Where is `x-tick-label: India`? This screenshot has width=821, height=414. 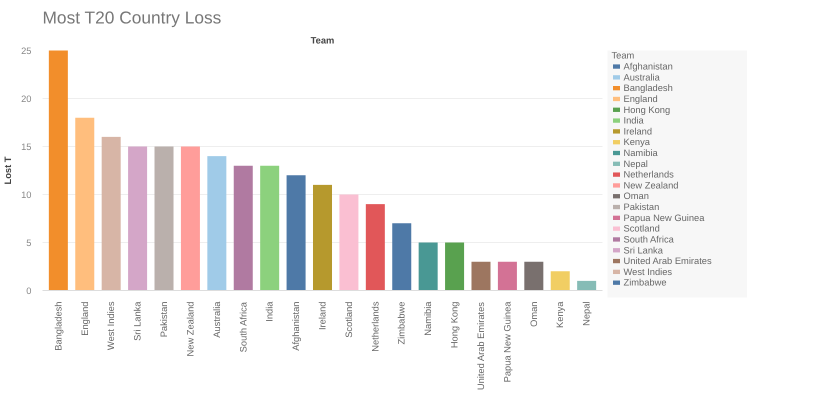 x-tick-label: India is located at coordinates (269, 311).